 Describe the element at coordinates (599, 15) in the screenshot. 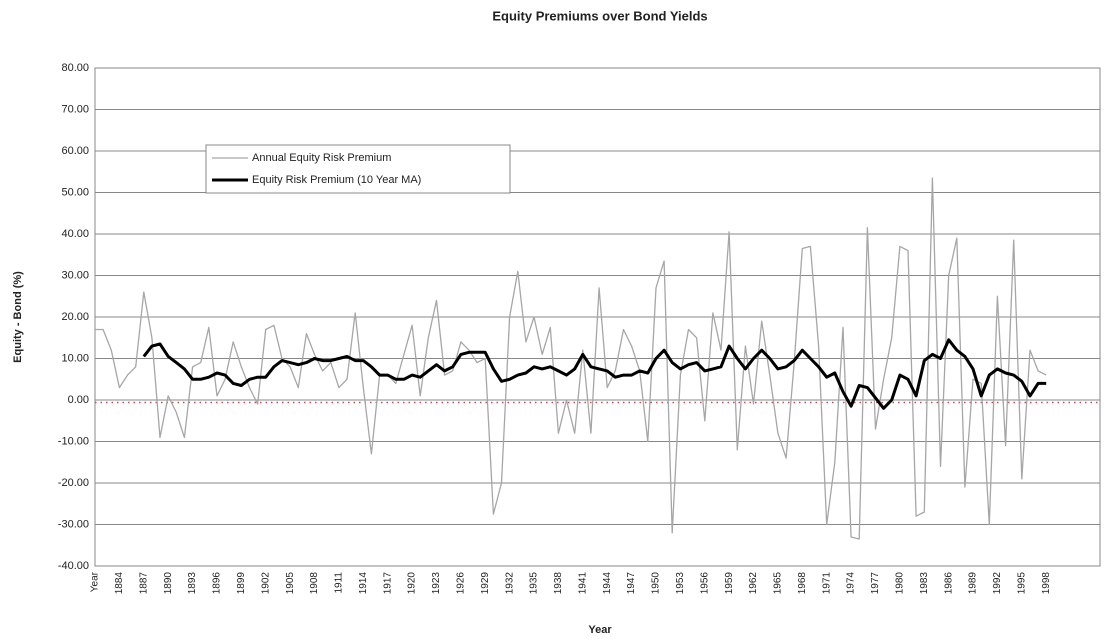

I see `chart-title: Equity Premiums over Bond Yields` at that location.